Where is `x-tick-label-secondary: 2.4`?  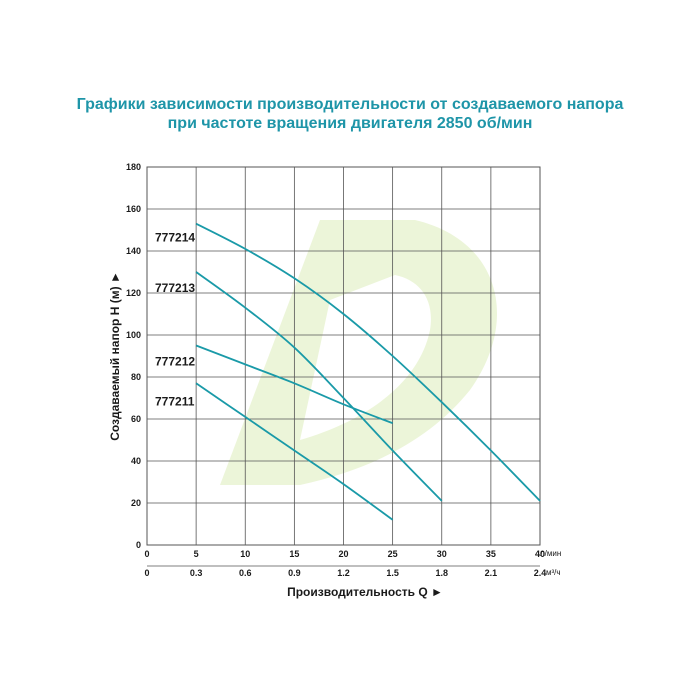 x-tick-label-secondary: 2.4 is located at coordinates (540, 573).